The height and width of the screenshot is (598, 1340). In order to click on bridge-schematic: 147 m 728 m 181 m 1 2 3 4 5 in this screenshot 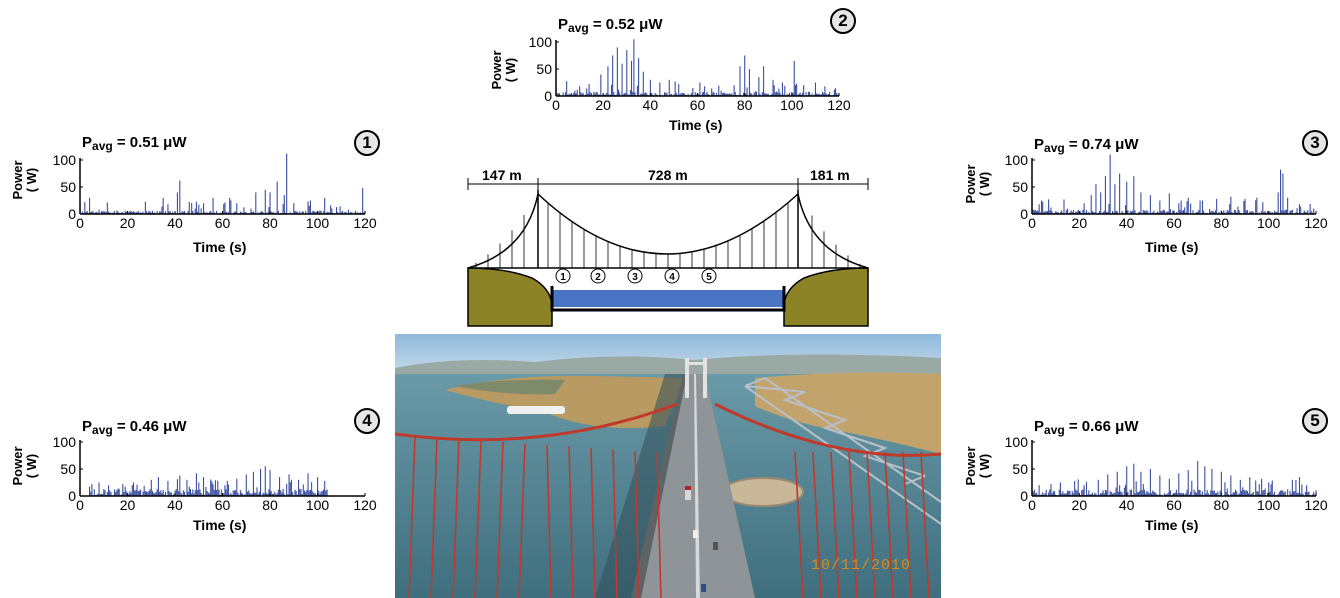, I will do `click(668, 247)`.